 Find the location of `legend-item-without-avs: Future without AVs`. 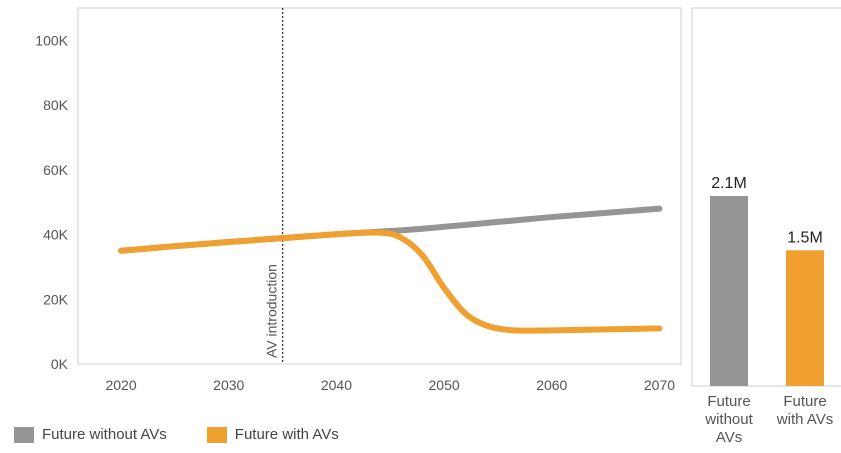

legend-item-without-avs: Future without AVs is located at coordinates (90, 434).